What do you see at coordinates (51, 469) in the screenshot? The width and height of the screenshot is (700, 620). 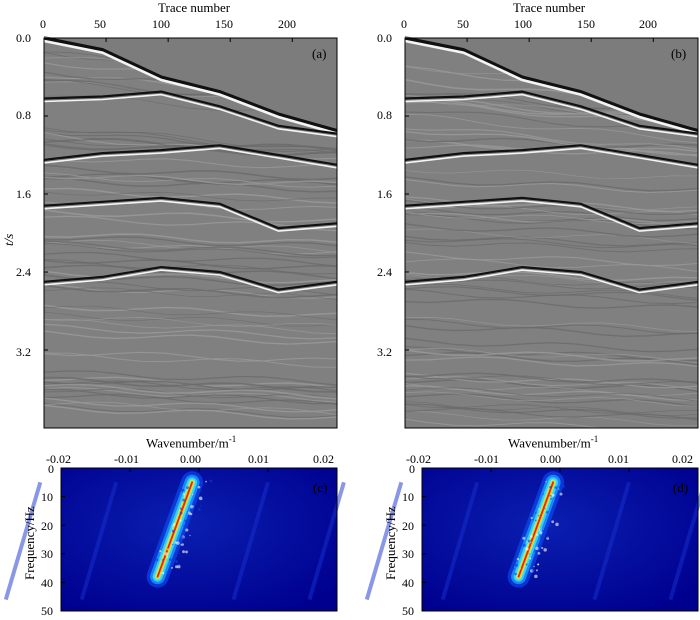 I see `panel-c-ytick: 0` at bounding box center [51, 469].